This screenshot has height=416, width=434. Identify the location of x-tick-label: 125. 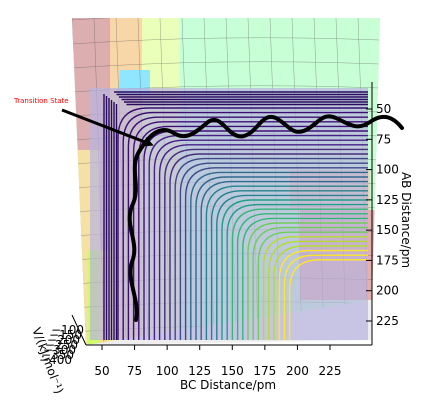
(199, 371).